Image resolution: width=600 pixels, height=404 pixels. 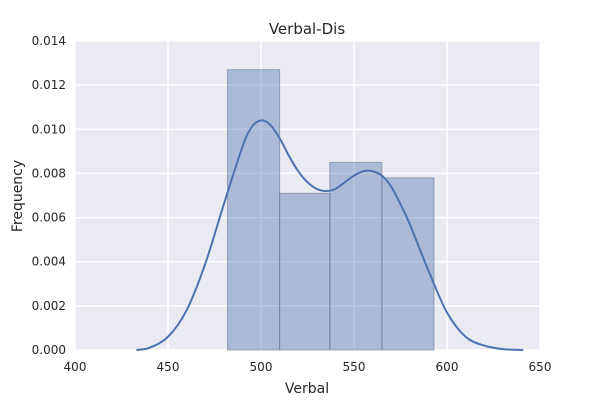 What do you see at coordinates (540, 367) in the screenshot?
I see `x-tick-label: 650` at bounding box center [540, 367].